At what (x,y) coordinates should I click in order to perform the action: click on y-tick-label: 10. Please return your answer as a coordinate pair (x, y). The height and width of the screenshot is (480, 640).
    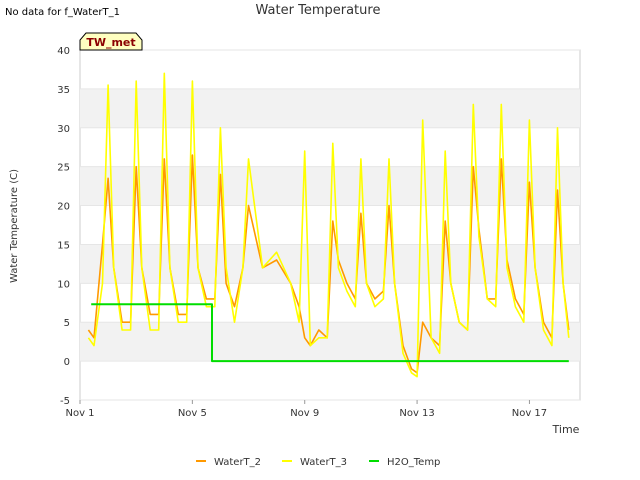
    Looking at the image, I should click on (63, 284).